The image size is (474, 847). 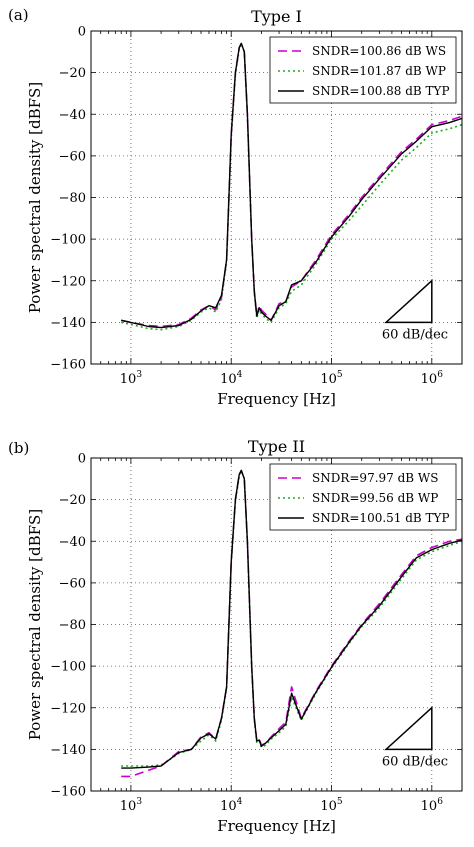 I want to click on legend-entry: SNDR=101.87 dB WP, so click(x=379, y=71).